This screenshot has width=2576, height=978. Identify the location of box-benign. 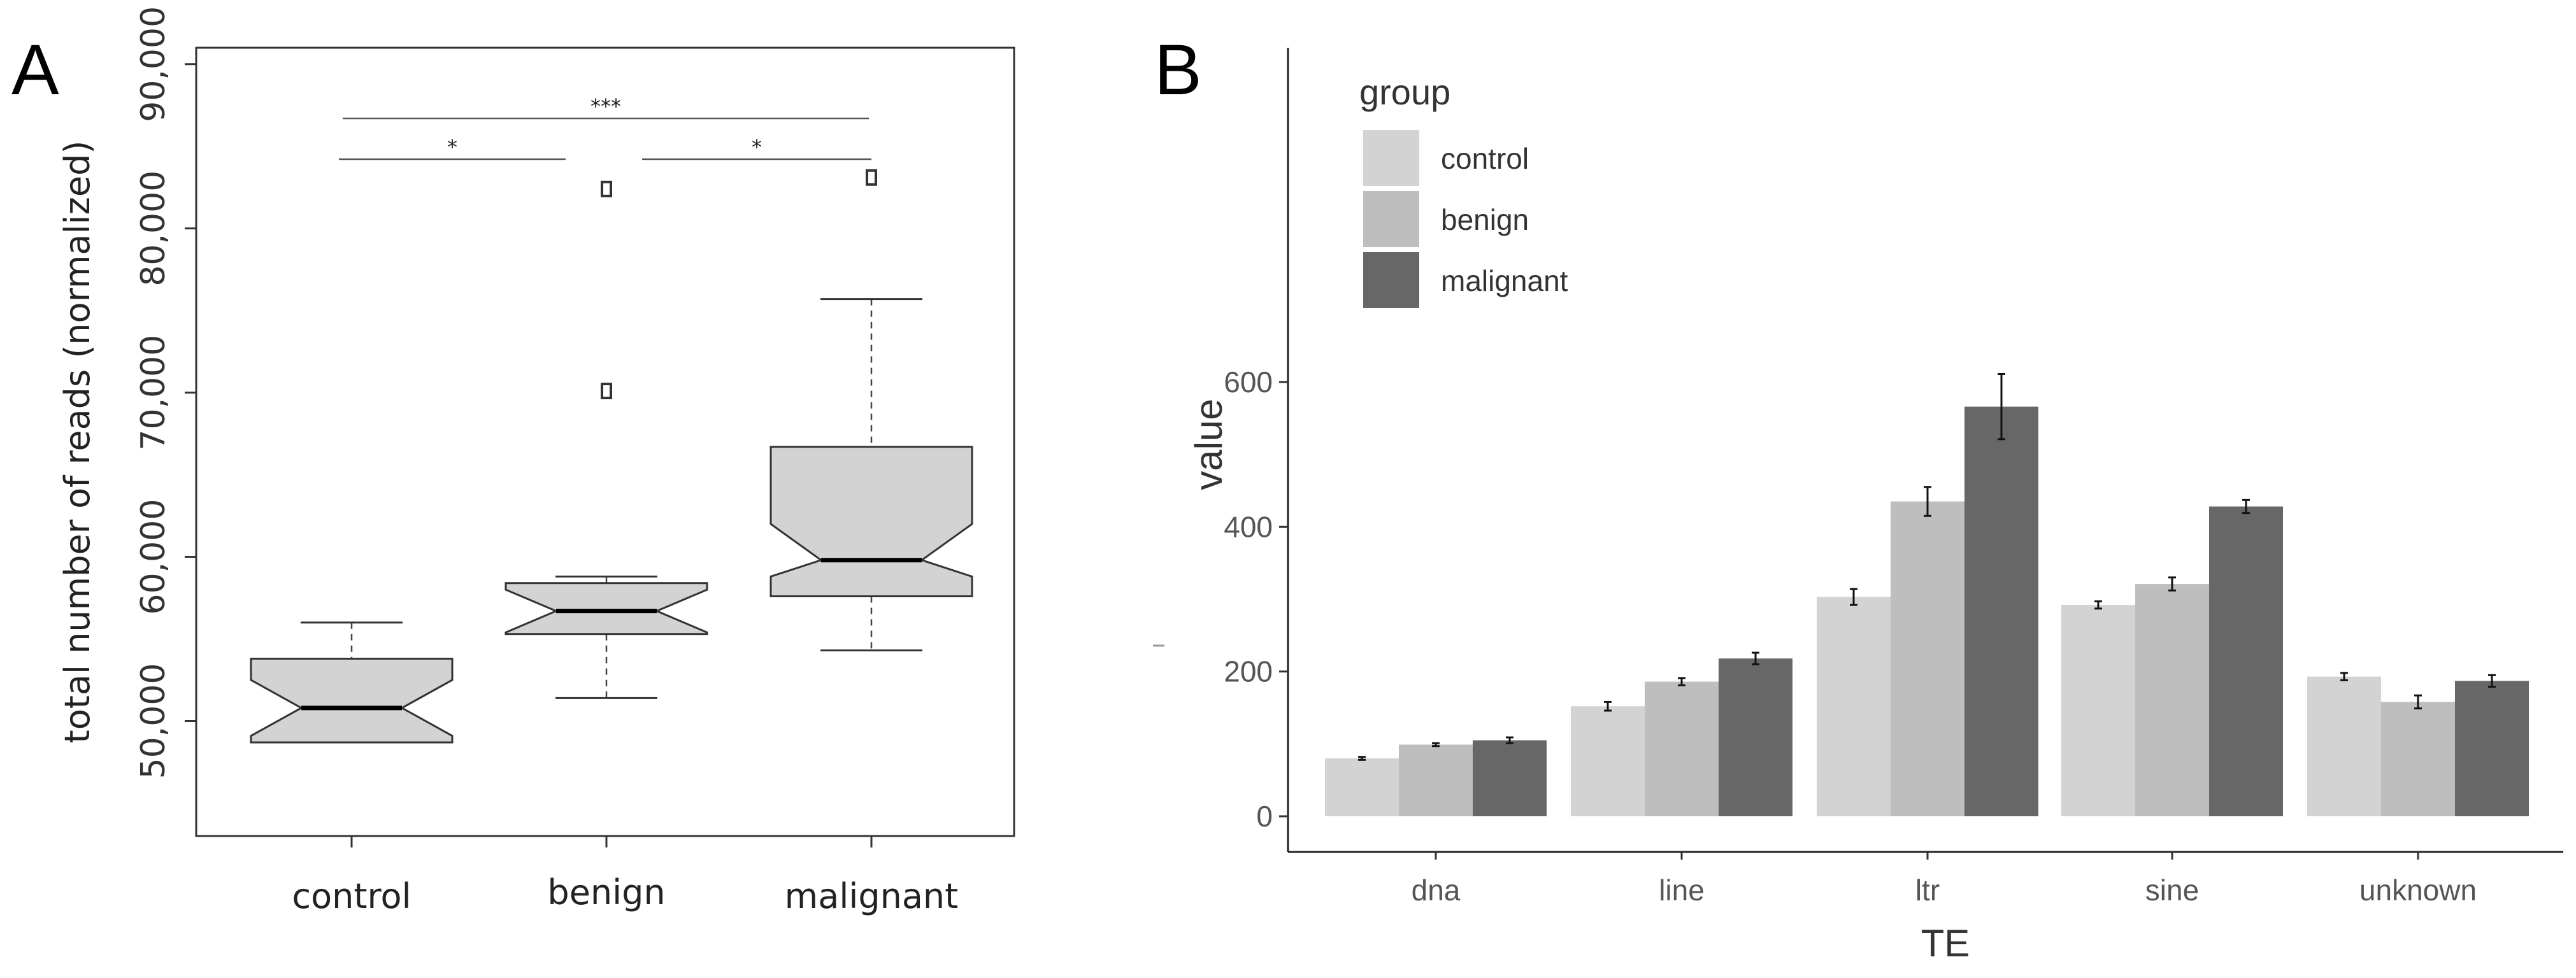
(606, 608).